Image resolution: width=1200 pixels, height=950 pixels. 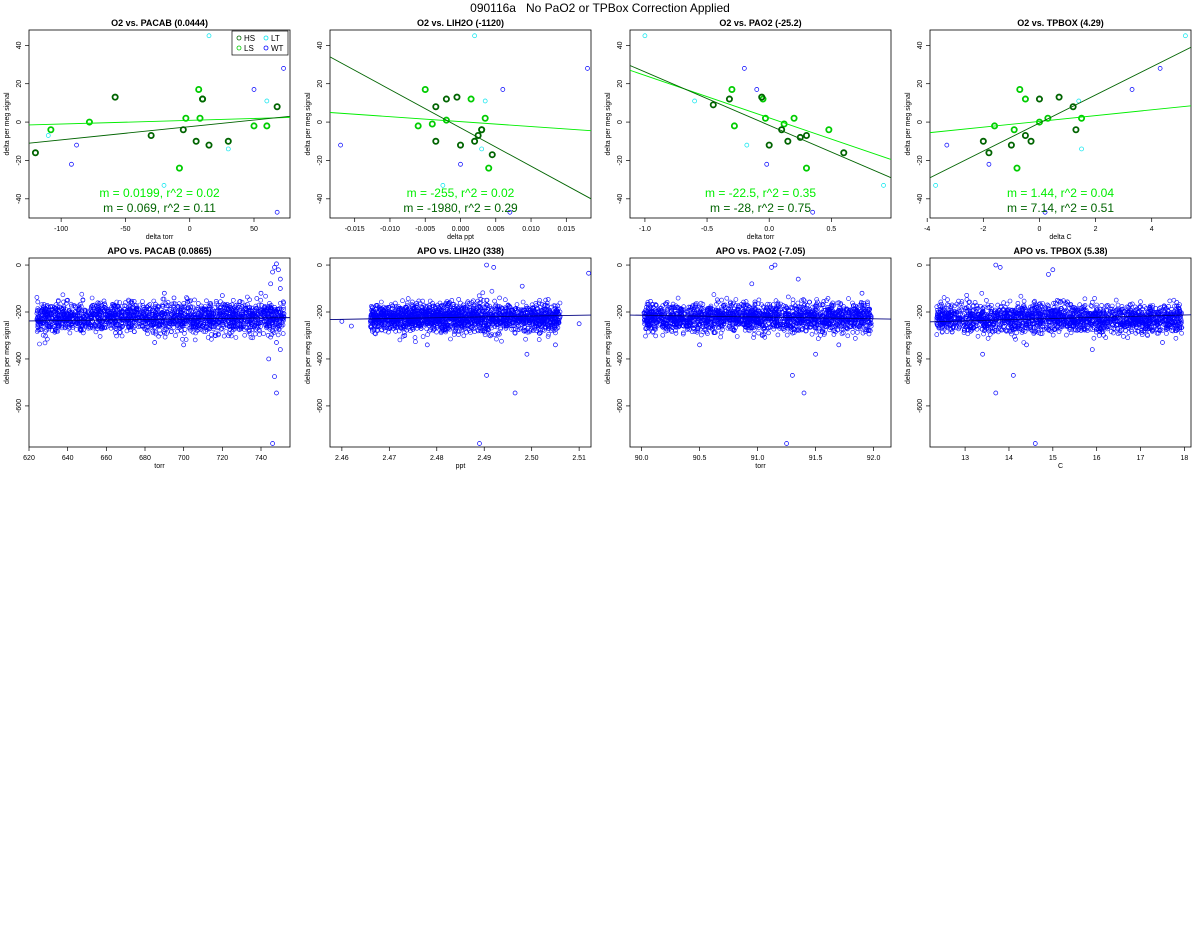 What do you see at coordinates (920, 199) in the screenshot?
I see `y-tick-label: -40` at bounding box center [920, 199].